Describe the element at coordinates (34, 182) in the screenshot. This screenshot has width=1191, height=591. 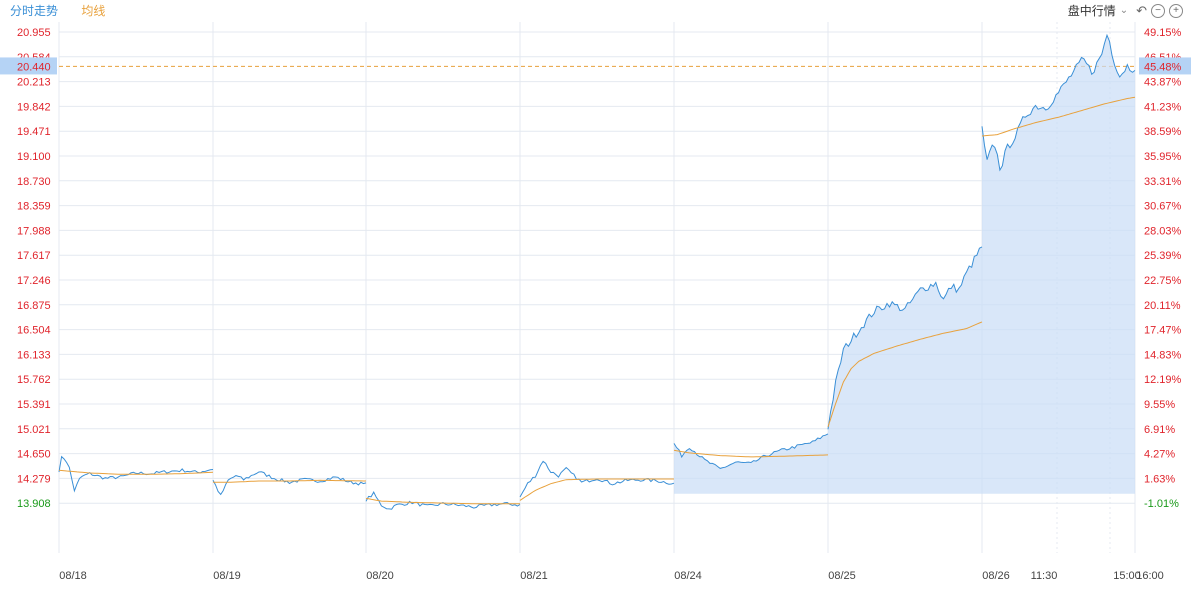
I see `y-tick-price: 18.730` at that location.